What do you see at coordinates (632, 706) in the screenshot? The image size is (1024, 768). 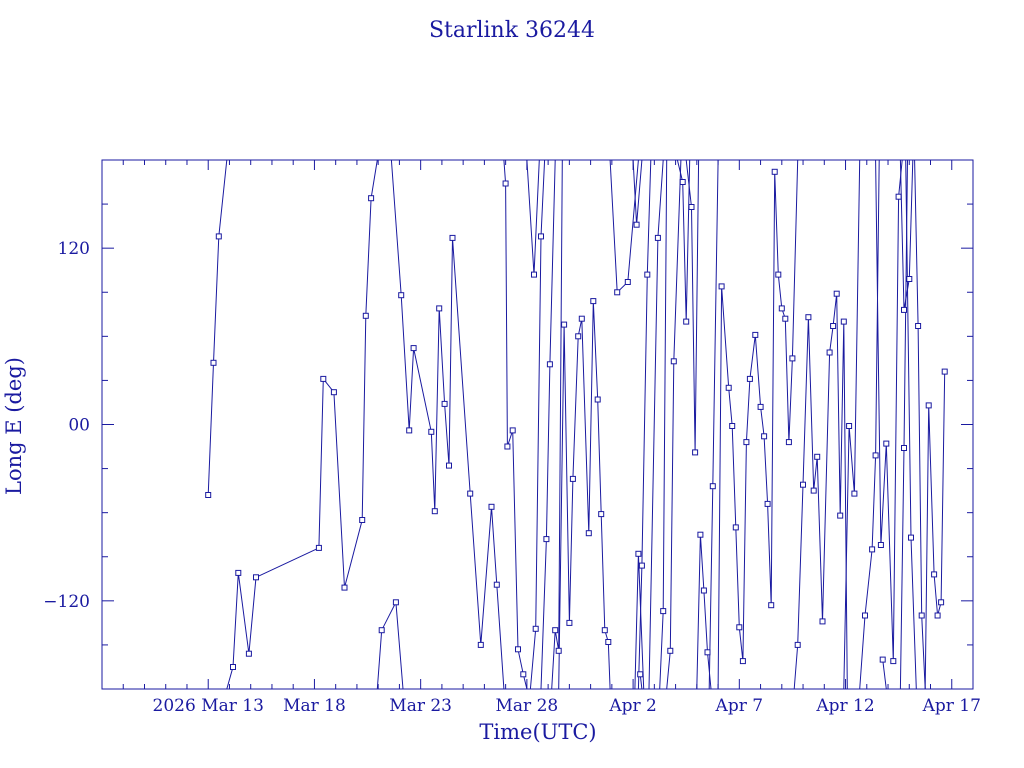 I see `x-tick-label: Apr 2` at bounding box center [632, 706].